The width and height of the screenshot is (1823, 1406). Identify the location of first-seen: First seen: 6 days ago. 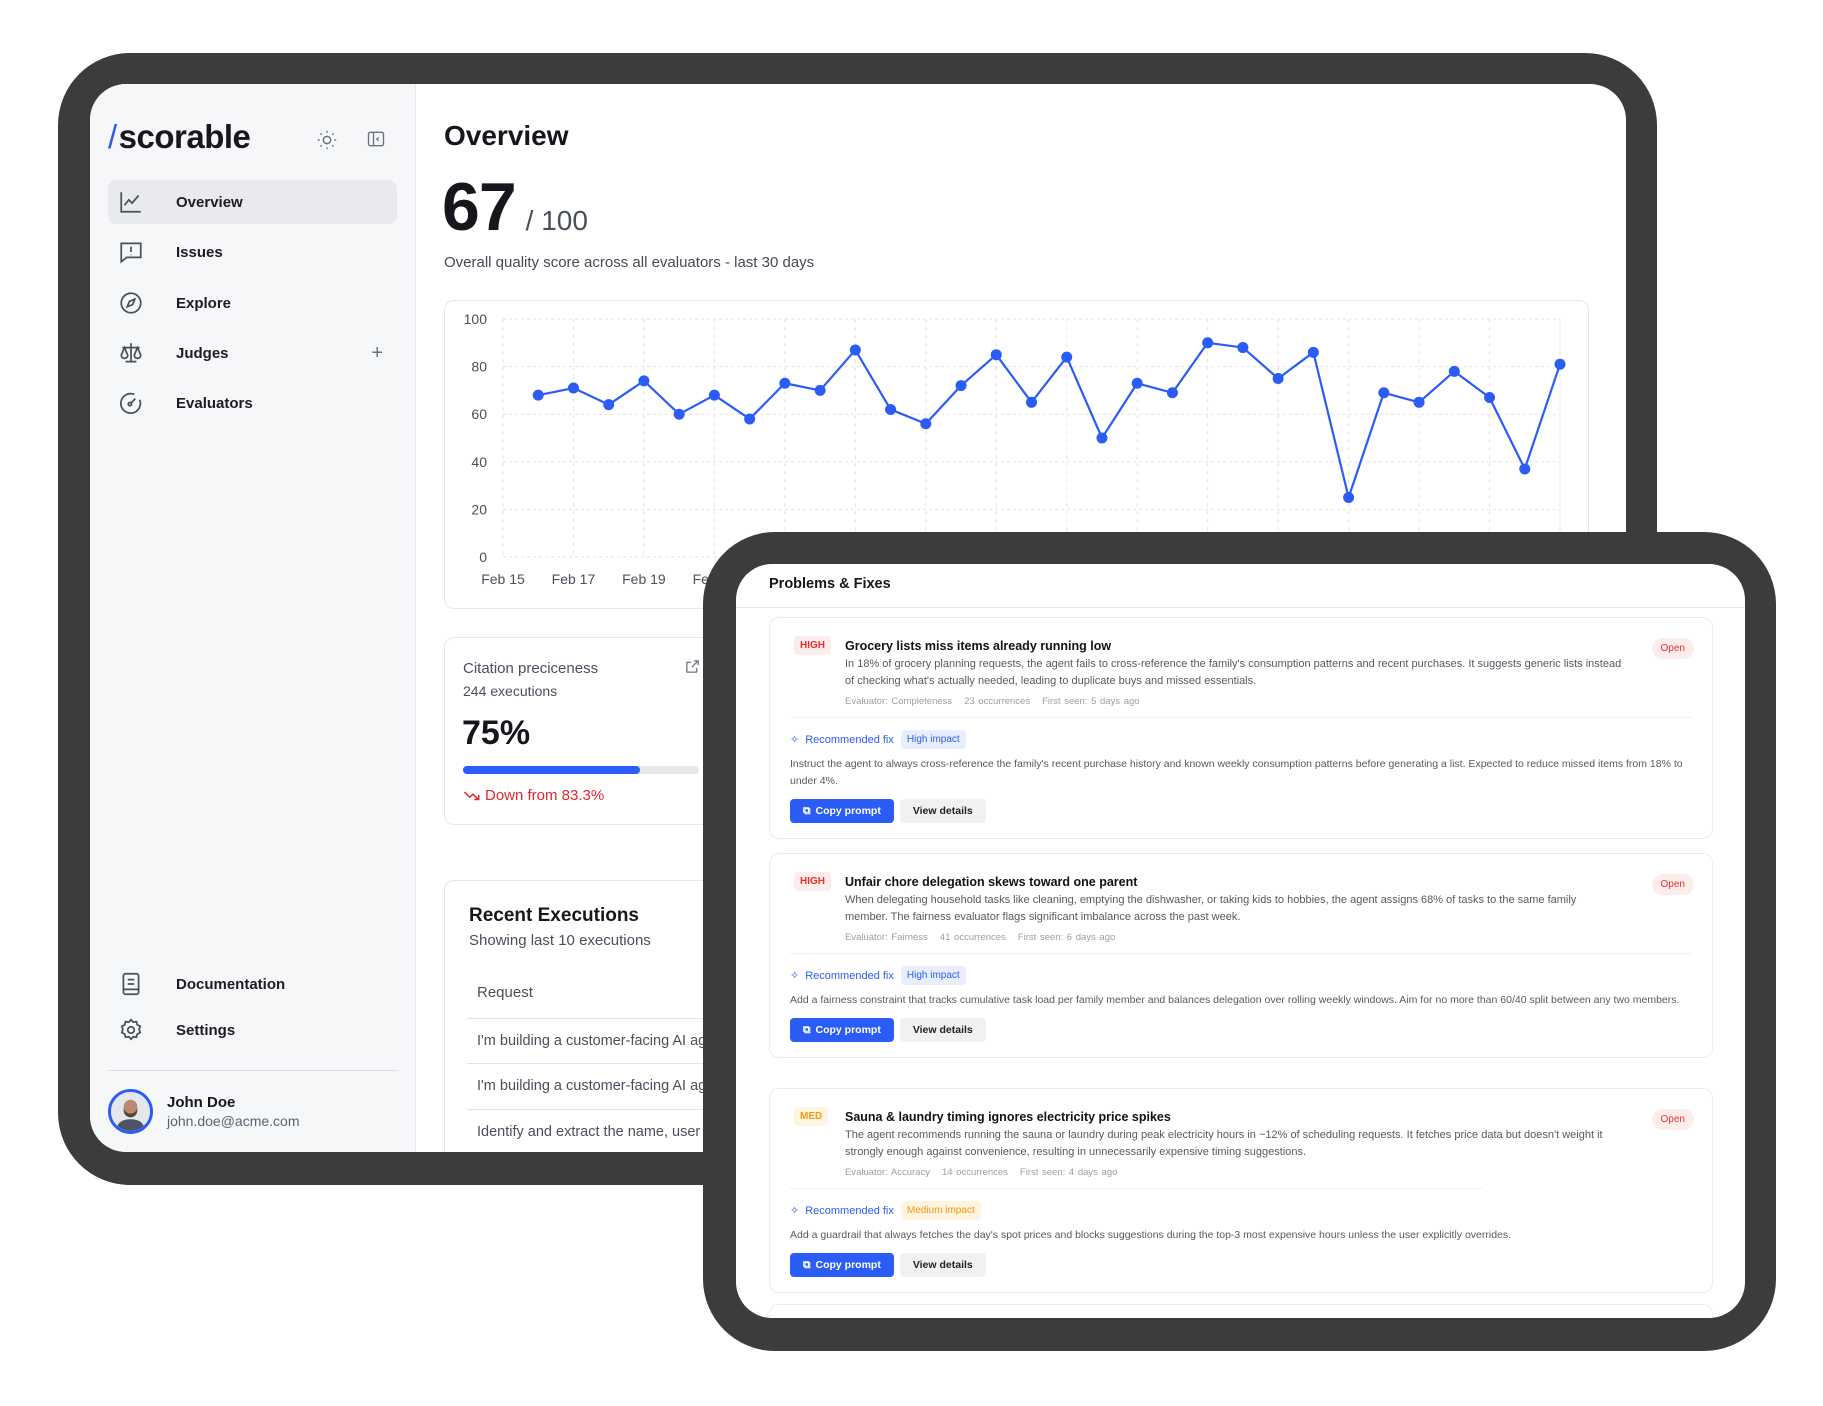
(1066, 937).